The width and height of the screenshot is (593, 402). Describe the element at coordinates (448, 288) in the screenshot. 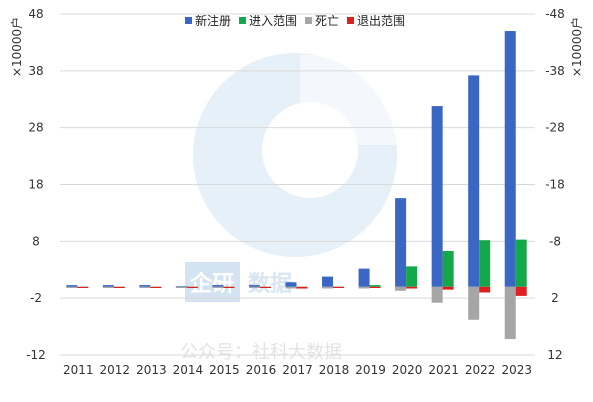

I see `bar-退出范围-2021` at that location.